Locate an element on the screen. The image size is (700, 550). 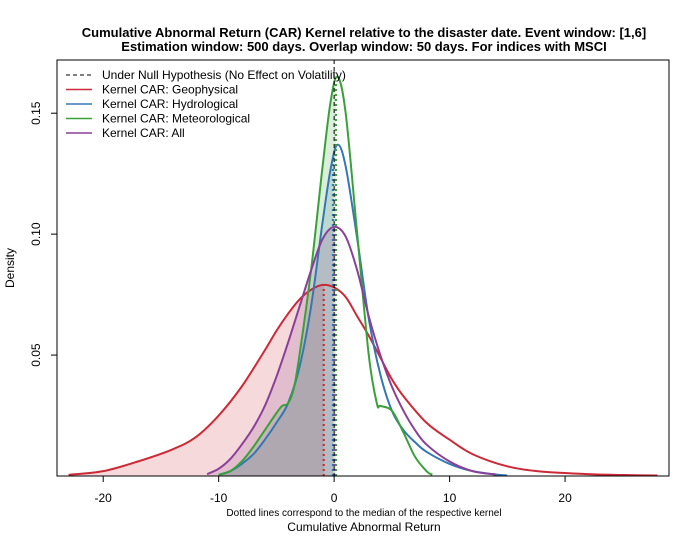
x-tick-label: -20 is located at coordinates (104, 498).